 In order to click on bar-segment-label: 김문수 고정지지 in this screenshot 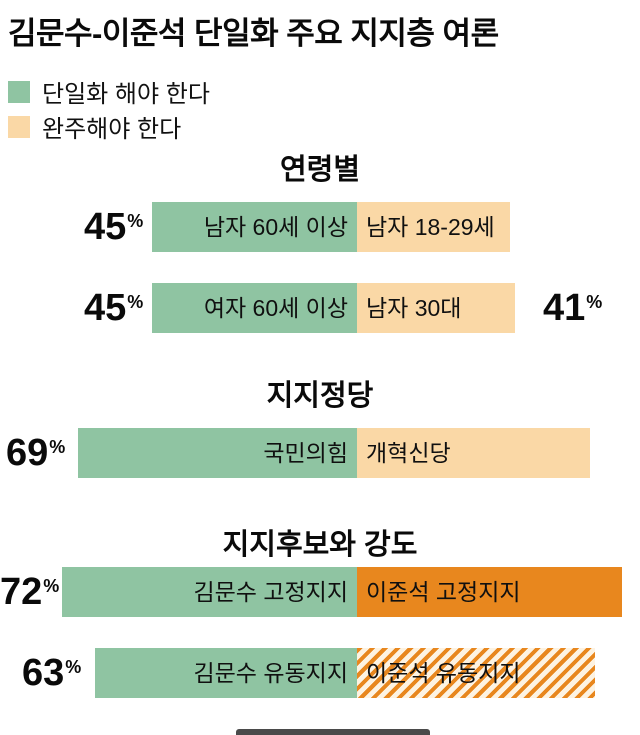, I will do `click(270, 592)`.